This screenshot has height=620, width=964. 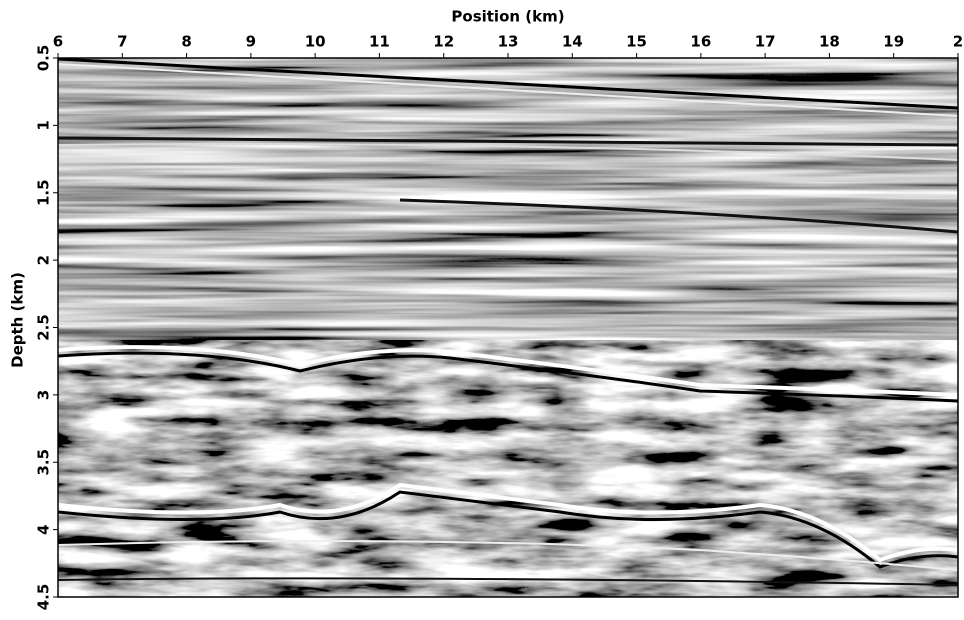 What do you see at coordinates (379, 42) in the screenshot?
I see `x-tick-label: 11` at bounding box center [379, 42].